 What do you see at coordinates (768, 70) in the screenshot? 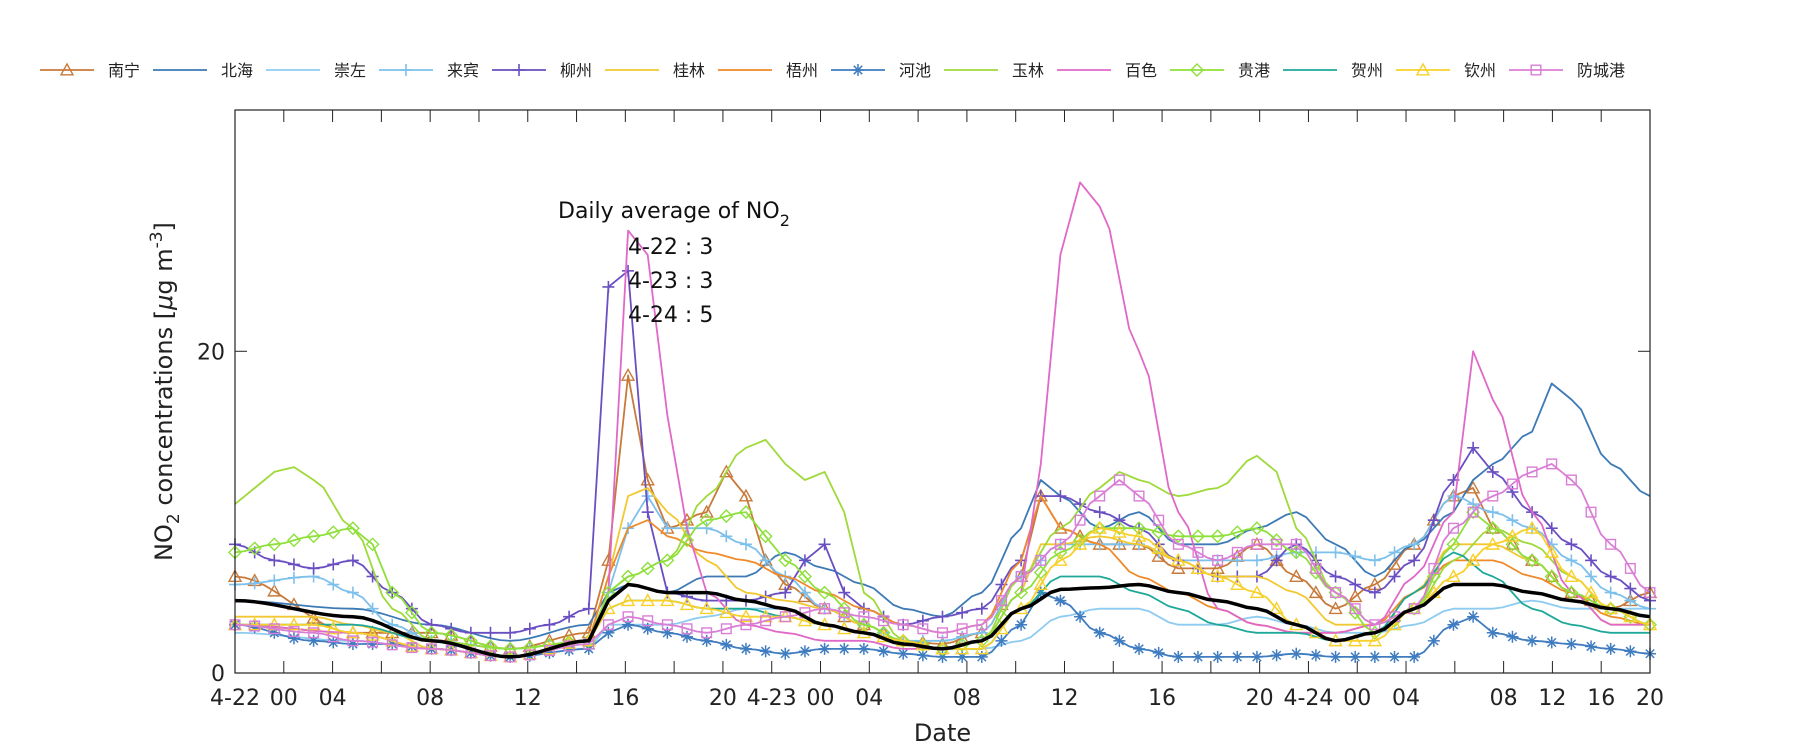
I see `legend-item: 梧州` at bounding box center [768, 70].